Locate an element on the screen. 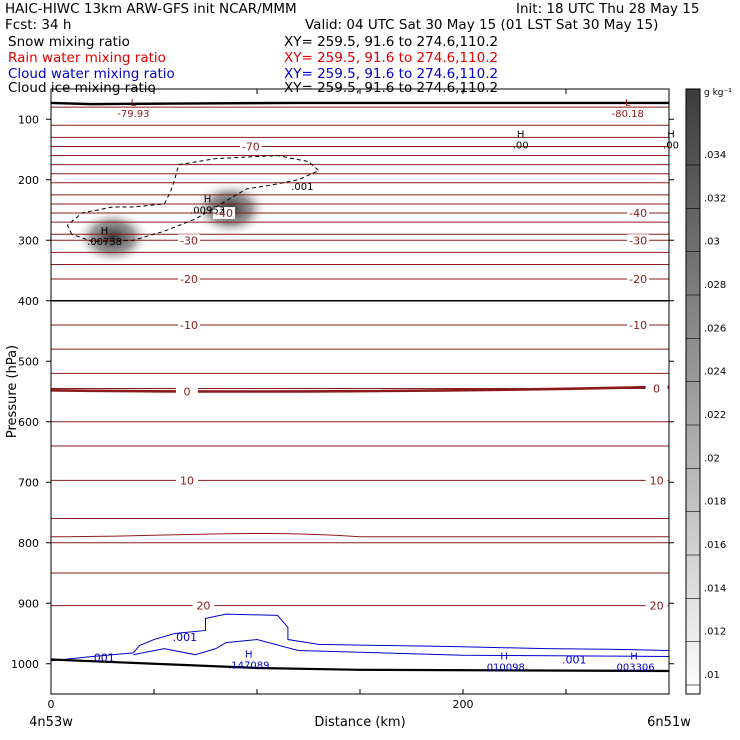  field-name-cloud-ice: Cloud ice mixing ratio is located at coordinates (82, 88).